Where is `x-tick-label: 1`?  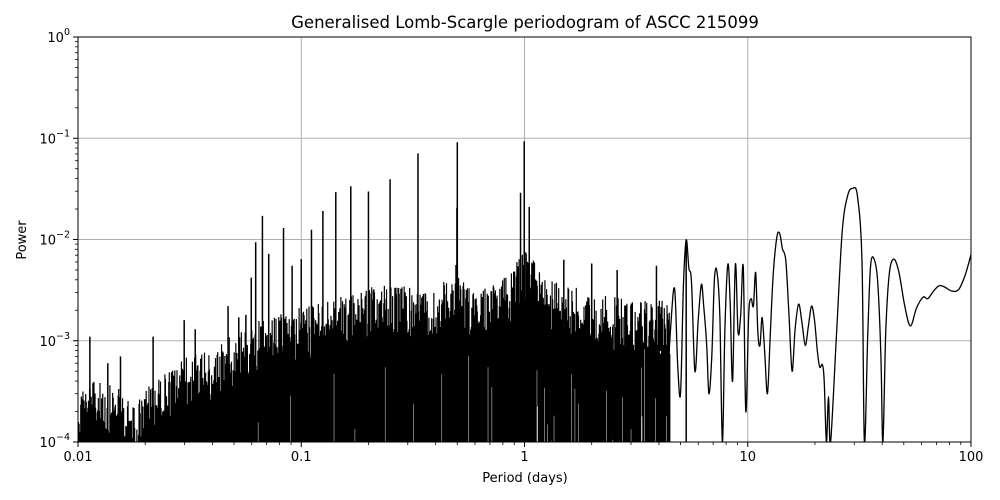 x-tick-label: 1 is located at coordinates (524, 457).